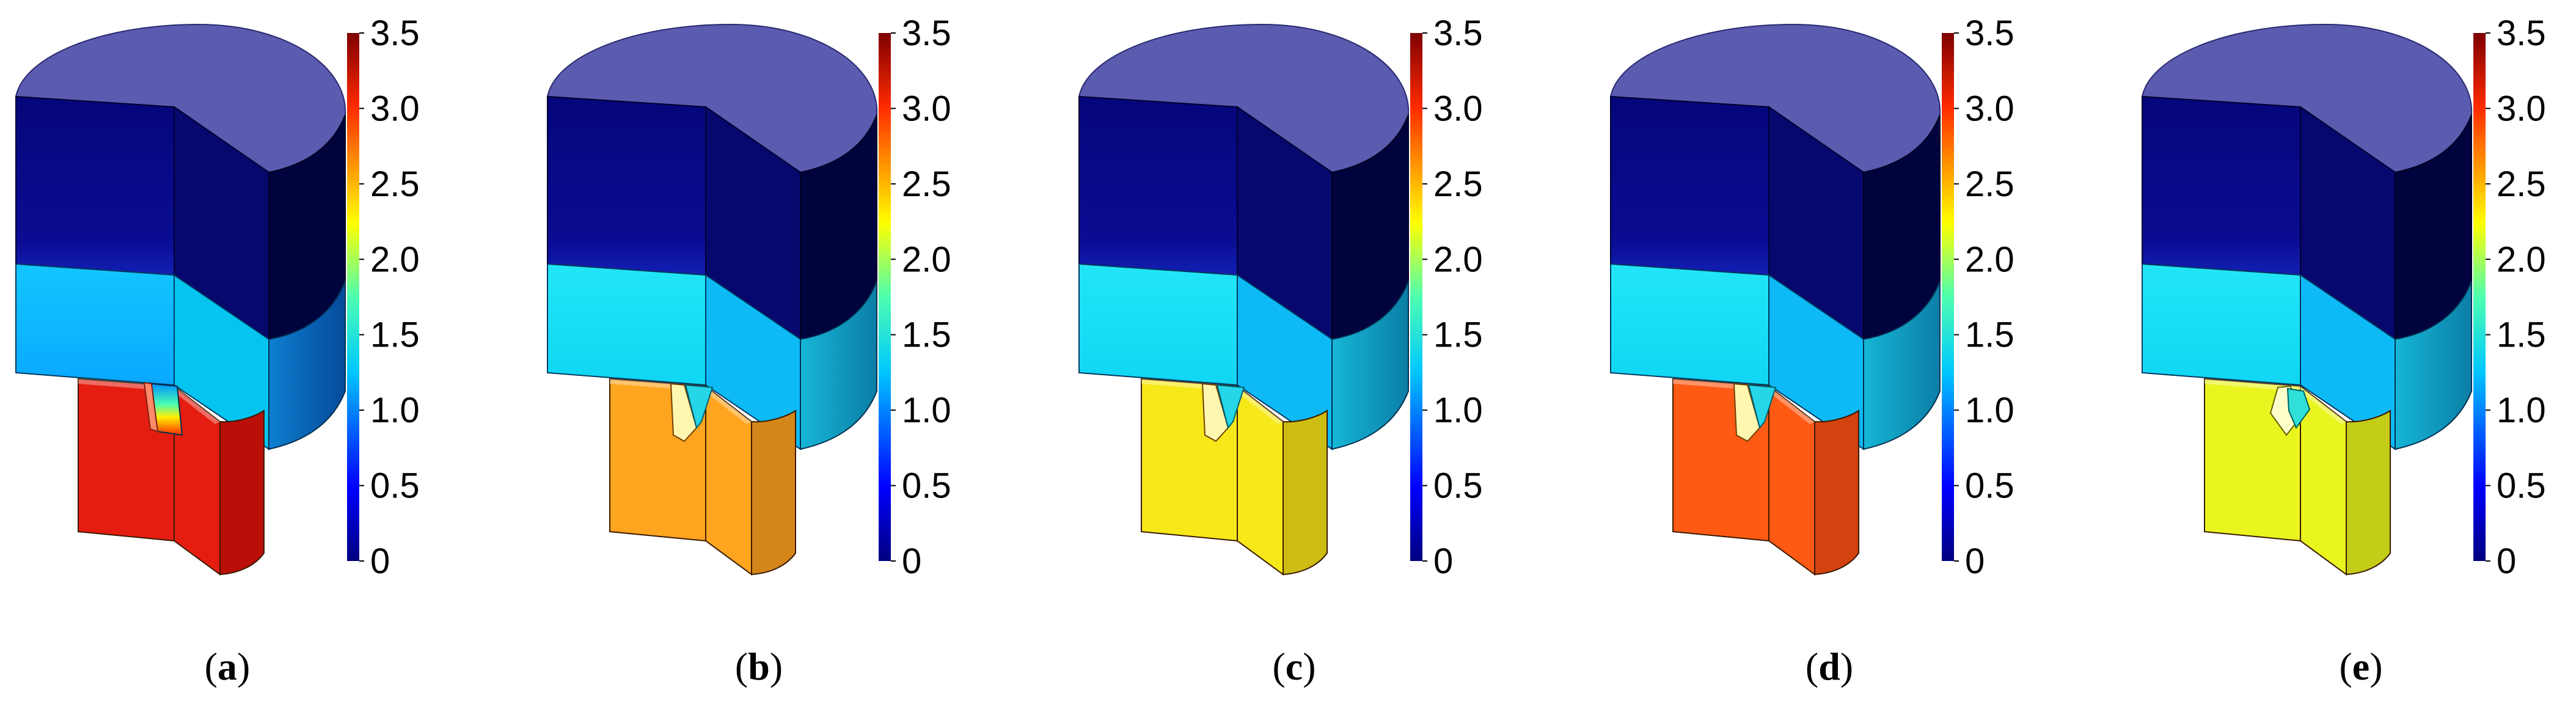  I want to click on panel-caption: (a), so click(228, 667).